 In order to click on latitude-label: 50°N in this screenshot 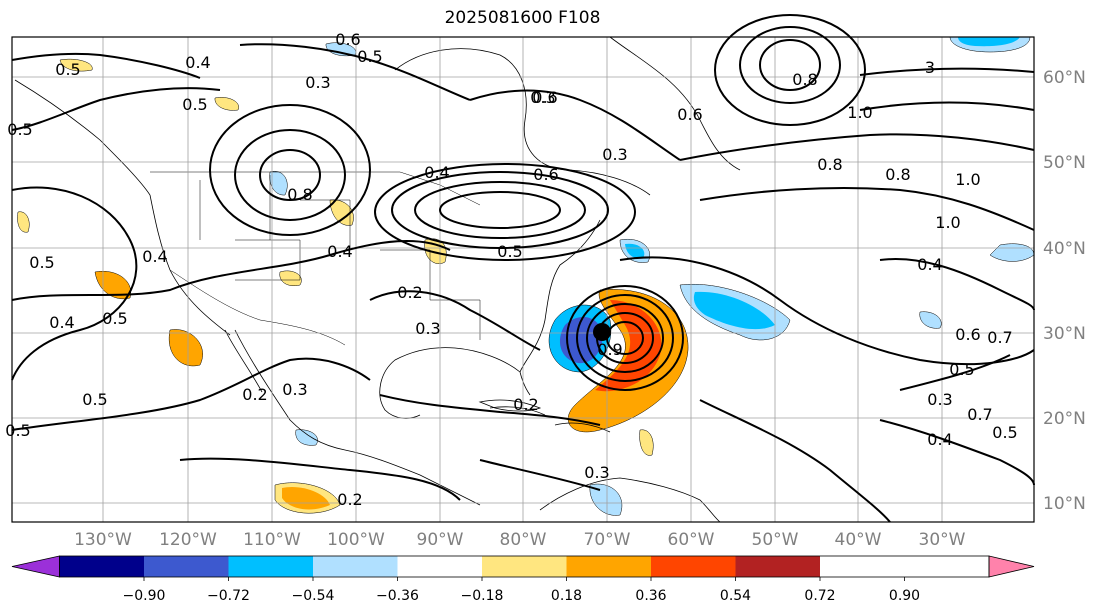, I will do `click(1064, 163)`.